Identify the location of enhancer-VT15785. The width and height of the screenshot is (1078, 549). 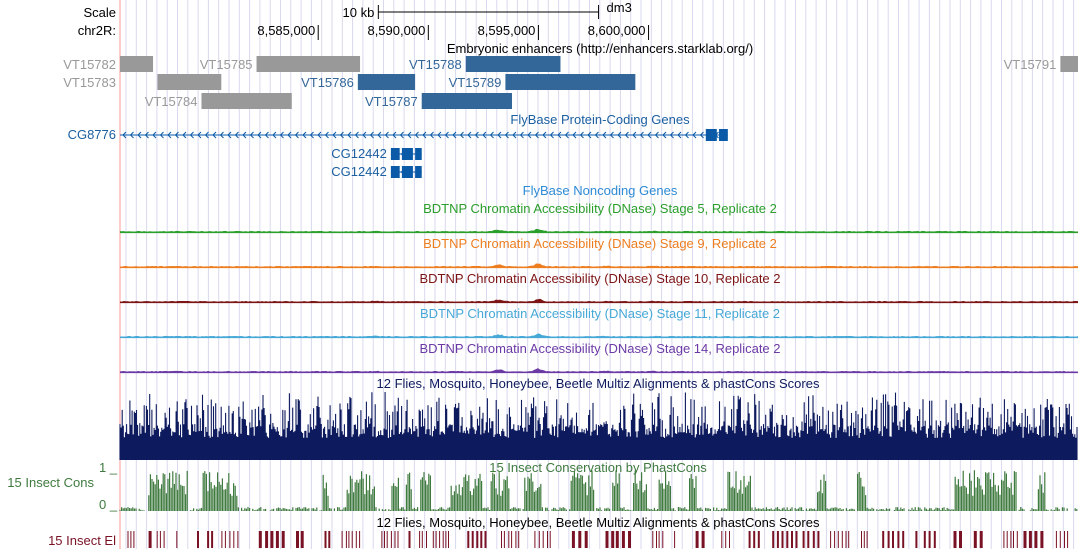
(308, 64).